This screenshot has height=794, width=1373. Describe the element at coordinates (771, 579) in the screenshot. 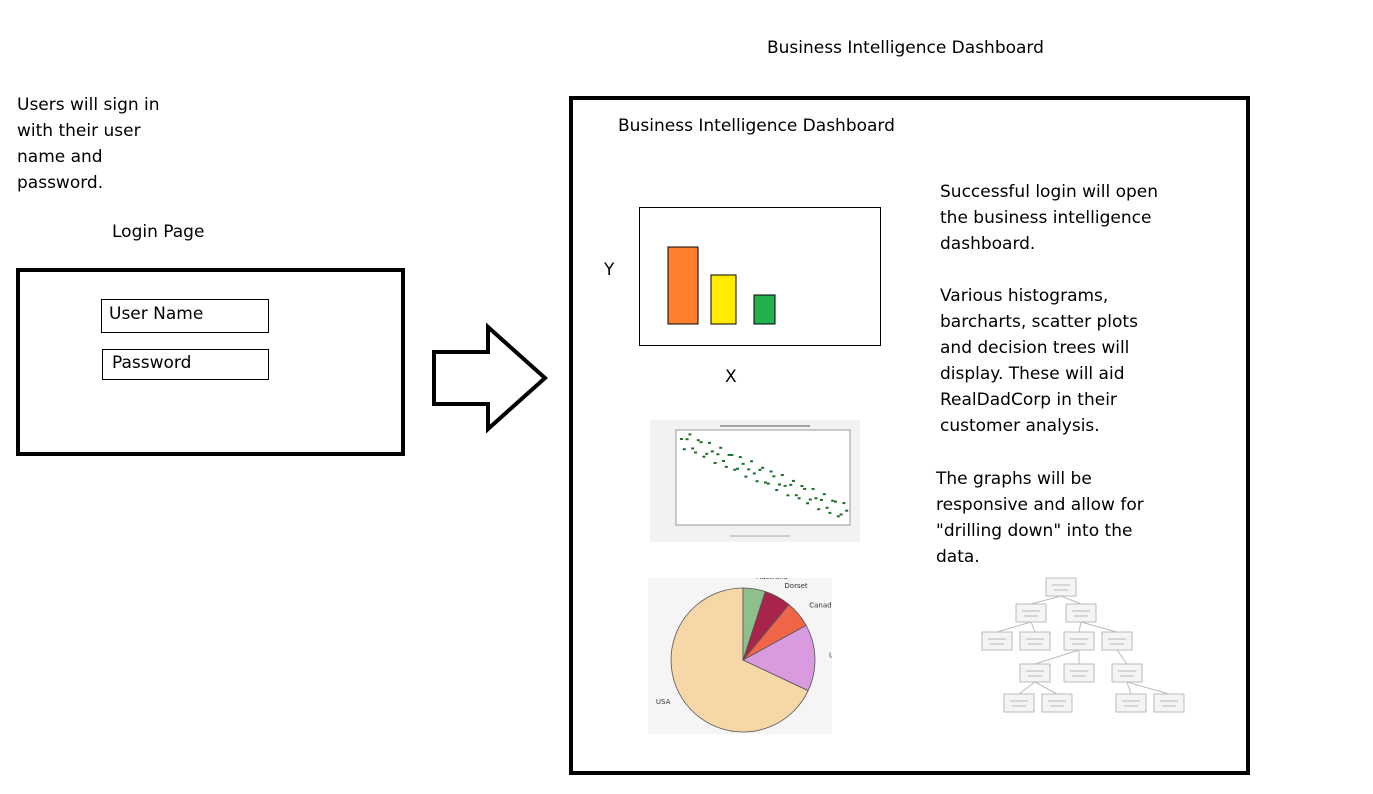

I see `pie-label: Australia` at that location.